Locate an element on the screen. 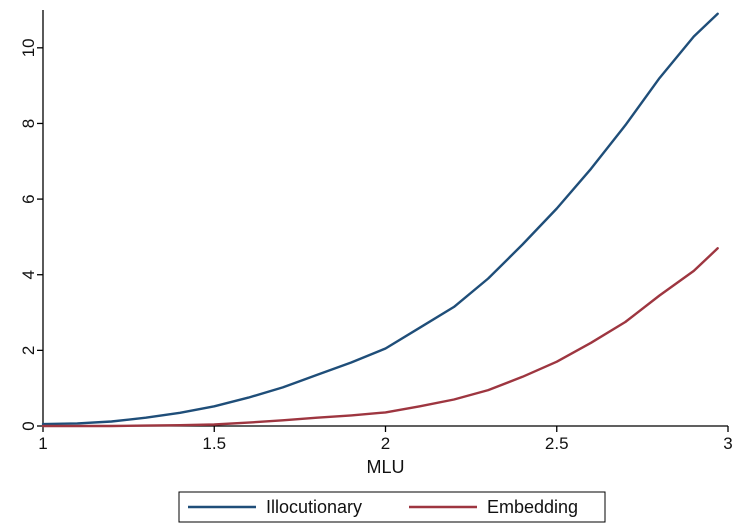  y-tick-label: 6 is located at coordinates (28, 198).